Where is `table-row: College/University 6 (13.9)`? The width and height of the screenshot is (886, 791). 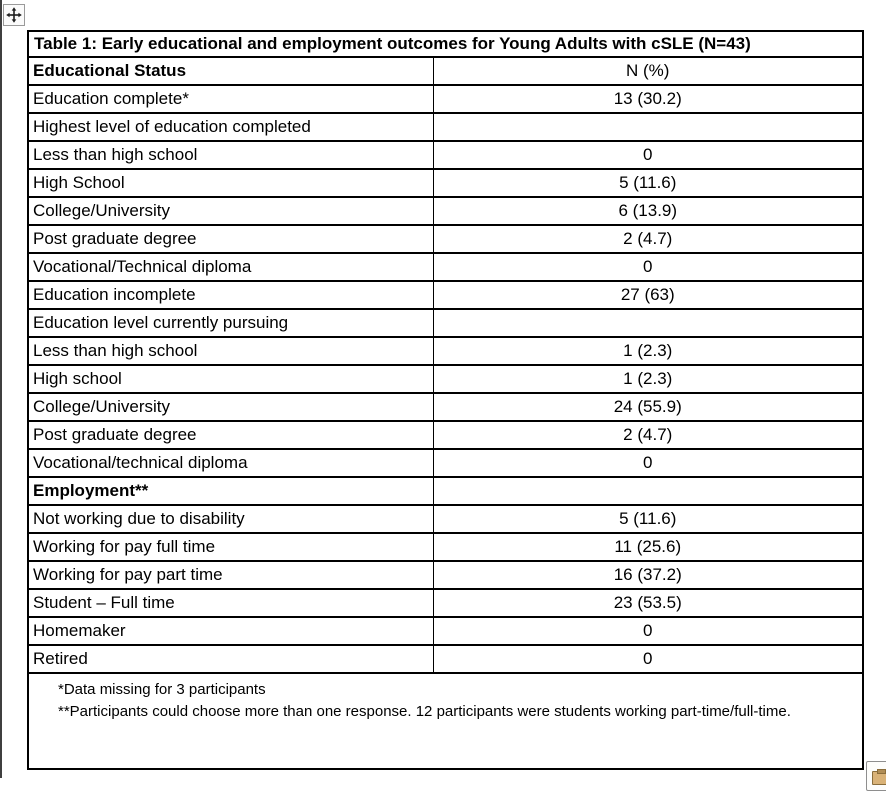
table-row: College/University 6 (13.9) is located at coordinates (445, 211).